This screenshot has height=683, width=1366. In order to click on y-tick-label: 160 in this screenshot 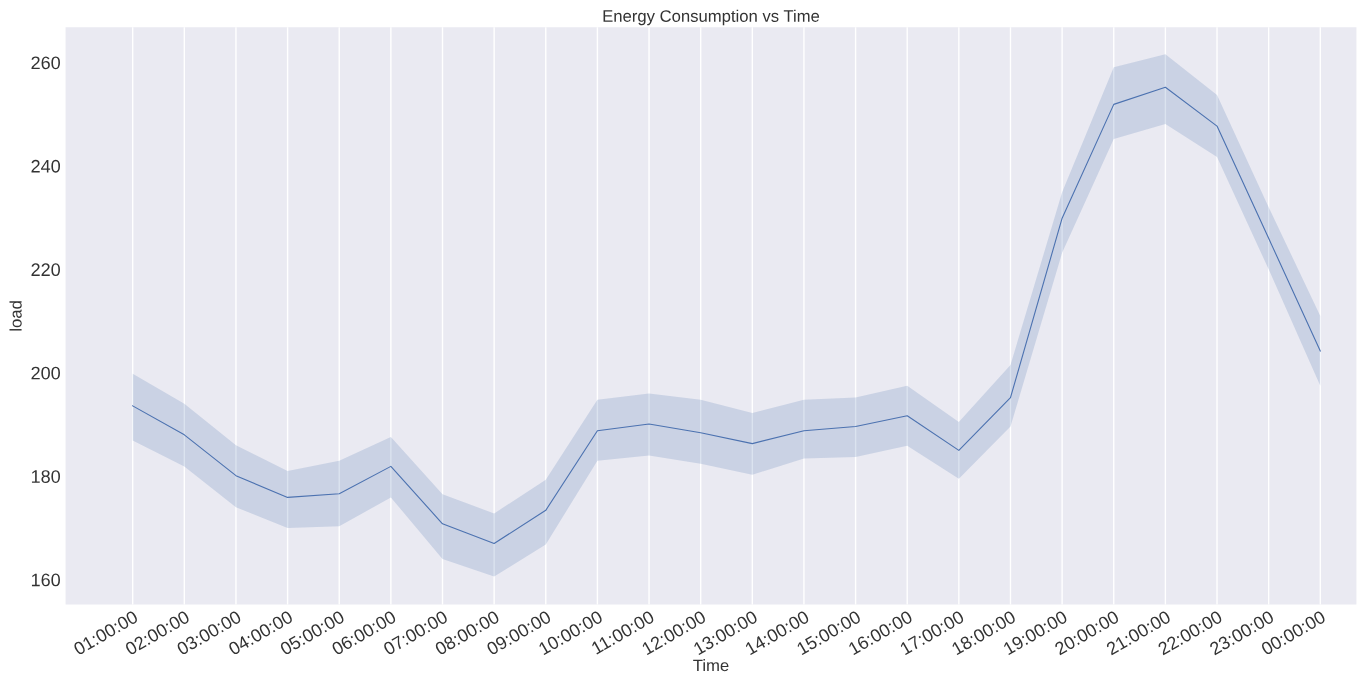, I will do `click(45, 580)`.